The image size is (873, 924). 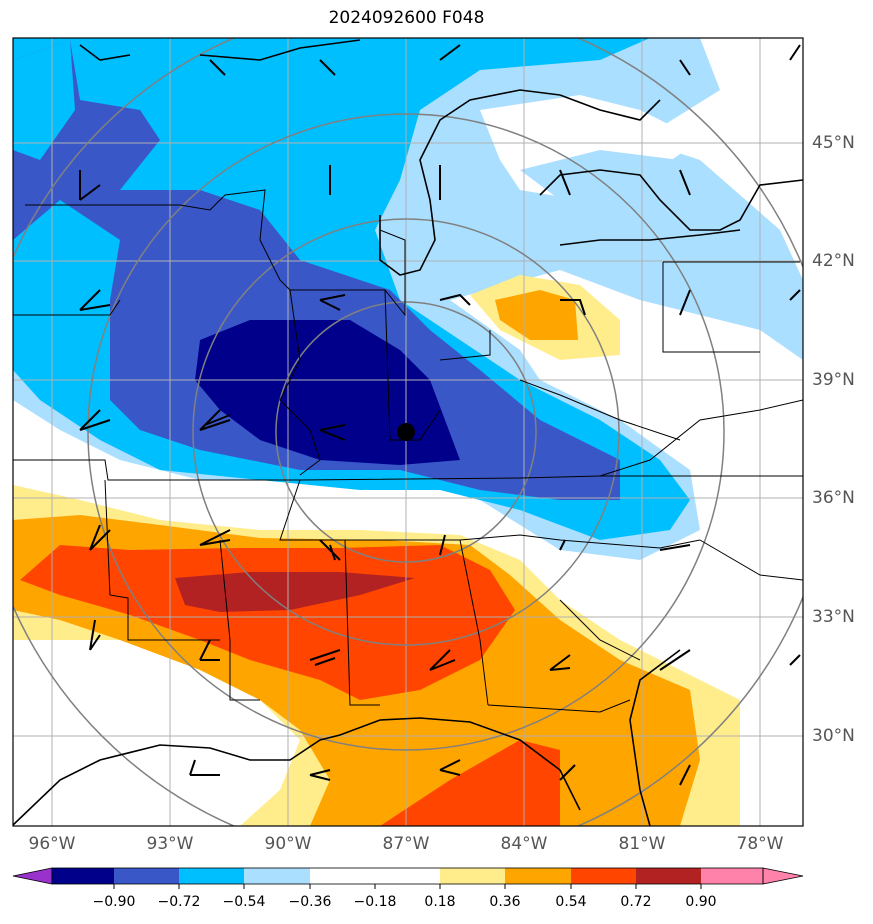 What do you see at coordinates (375, 902) in the screenshot?
I see `colorbar-tick-label: −0.18` at bounding box center [375, 902].